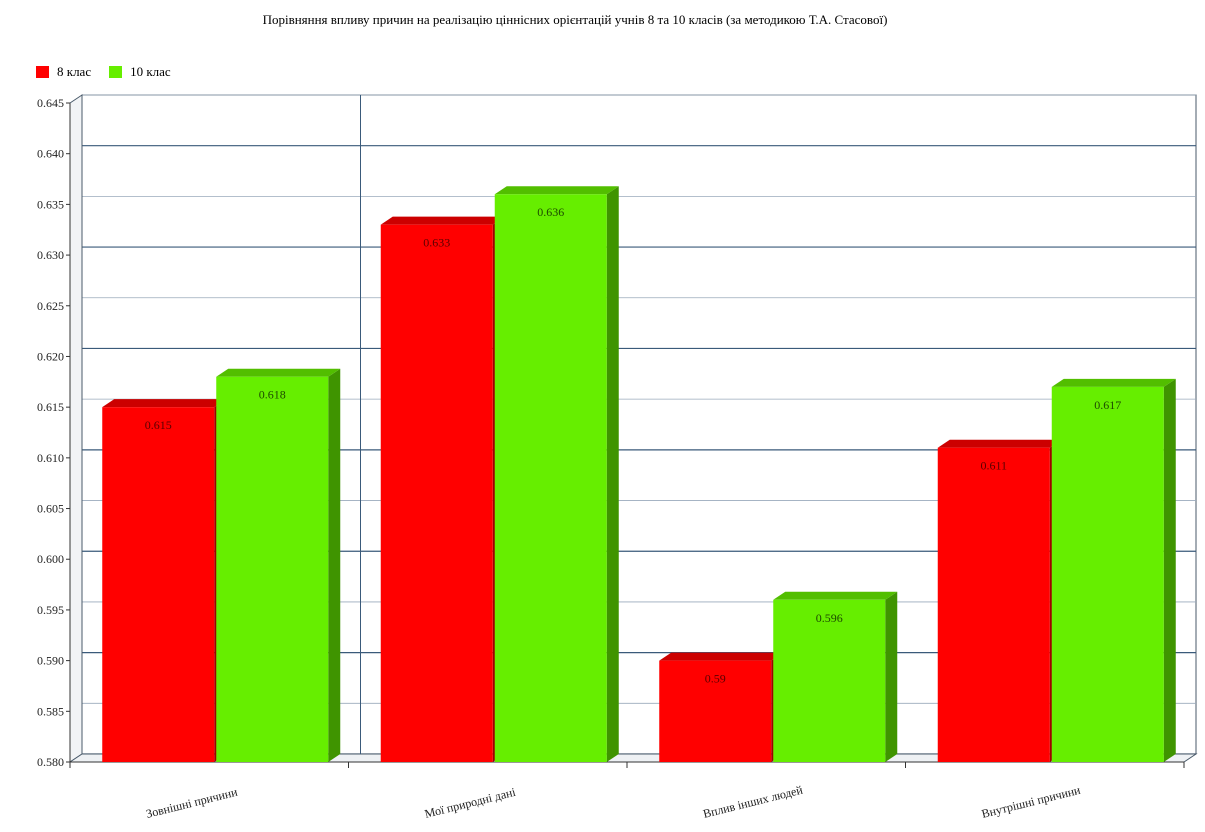  Describe the element at coordinates (829, 618) in the screenshot. I see `bar-value-label: 0.596` at that location.